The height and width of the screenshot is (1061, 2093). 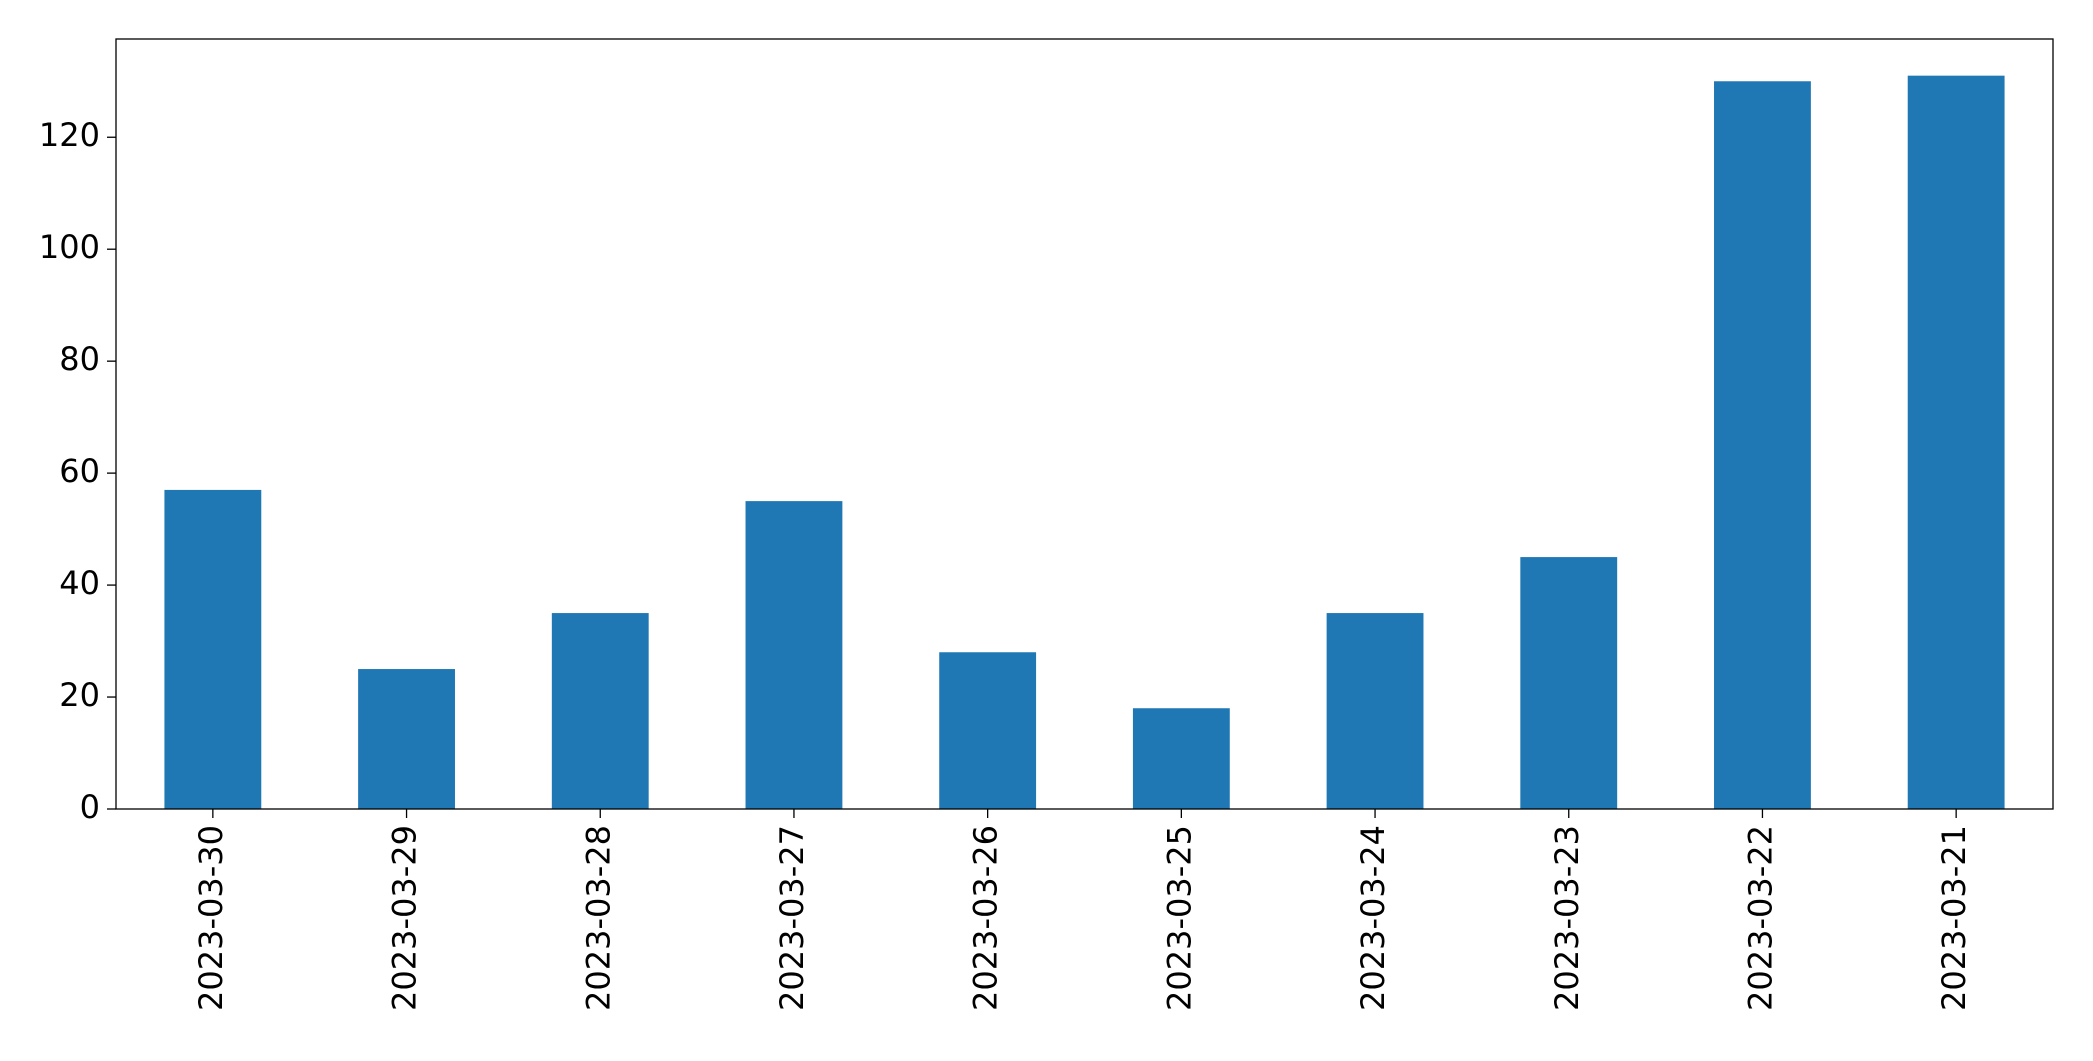 I want to click on y-tick-label: 60, so click(x=79, y=471).